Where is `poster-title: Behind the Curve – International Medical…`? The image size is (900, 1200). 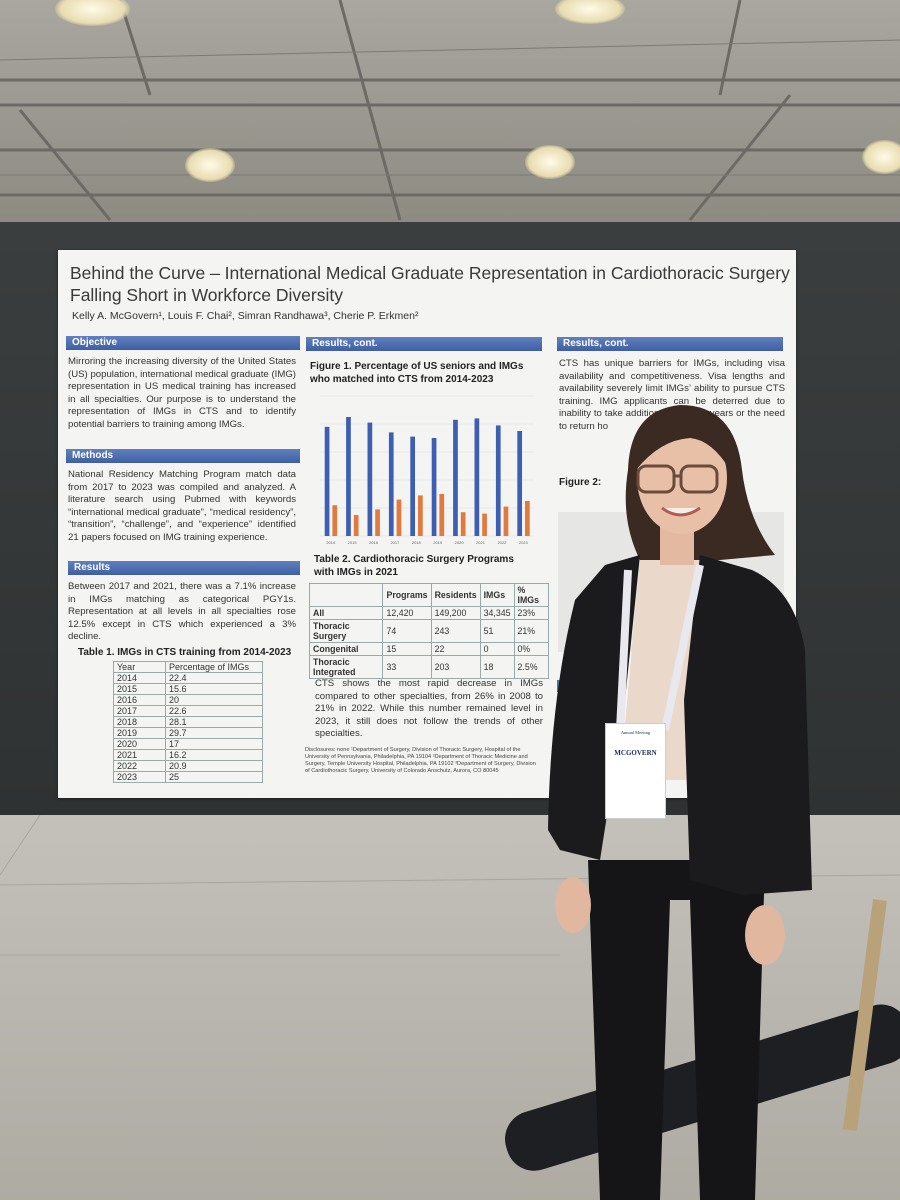 poster-title: Behind the Curve – International Medical… is located at coordinates (430, 284).